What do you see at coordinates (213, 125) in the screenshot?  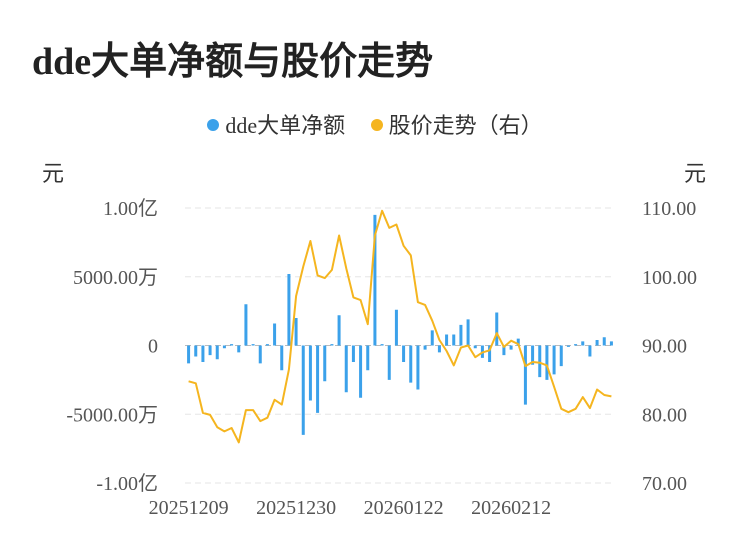 I see `legend-dot-dde` at bounding box center [213, 125].